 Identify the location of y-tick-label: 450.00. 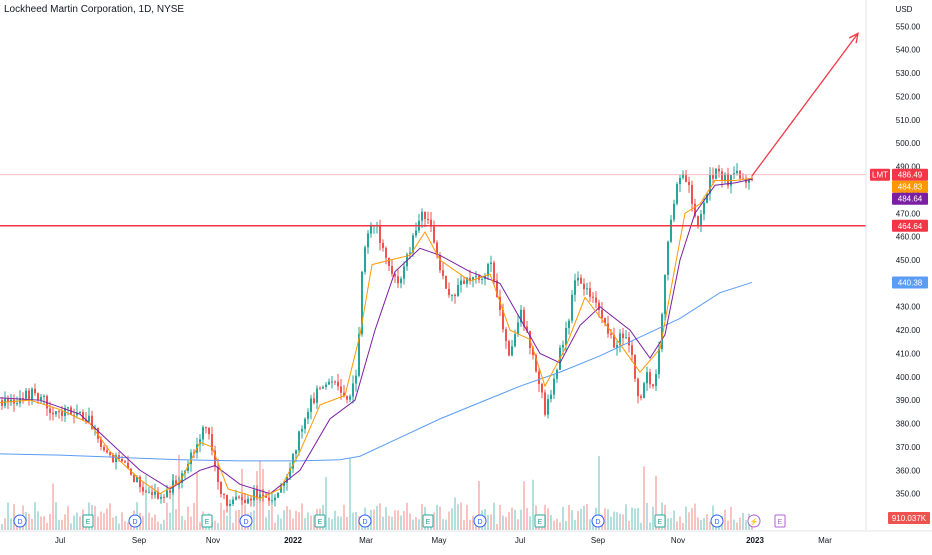
(908, 260).